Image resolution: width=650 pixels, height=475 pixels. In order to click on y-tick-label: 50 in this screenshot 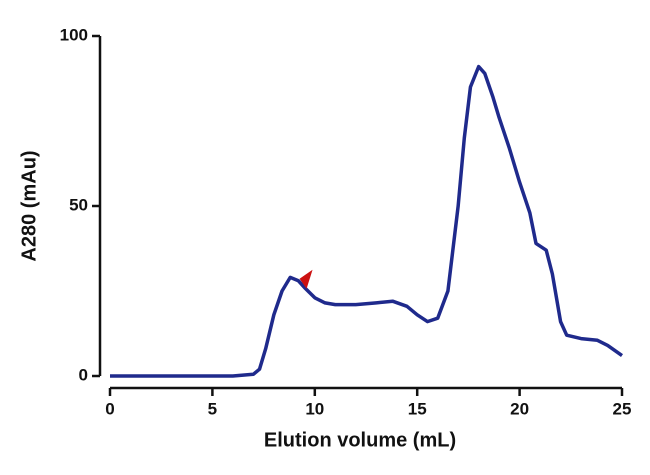, I will do `click(78, 204)`.